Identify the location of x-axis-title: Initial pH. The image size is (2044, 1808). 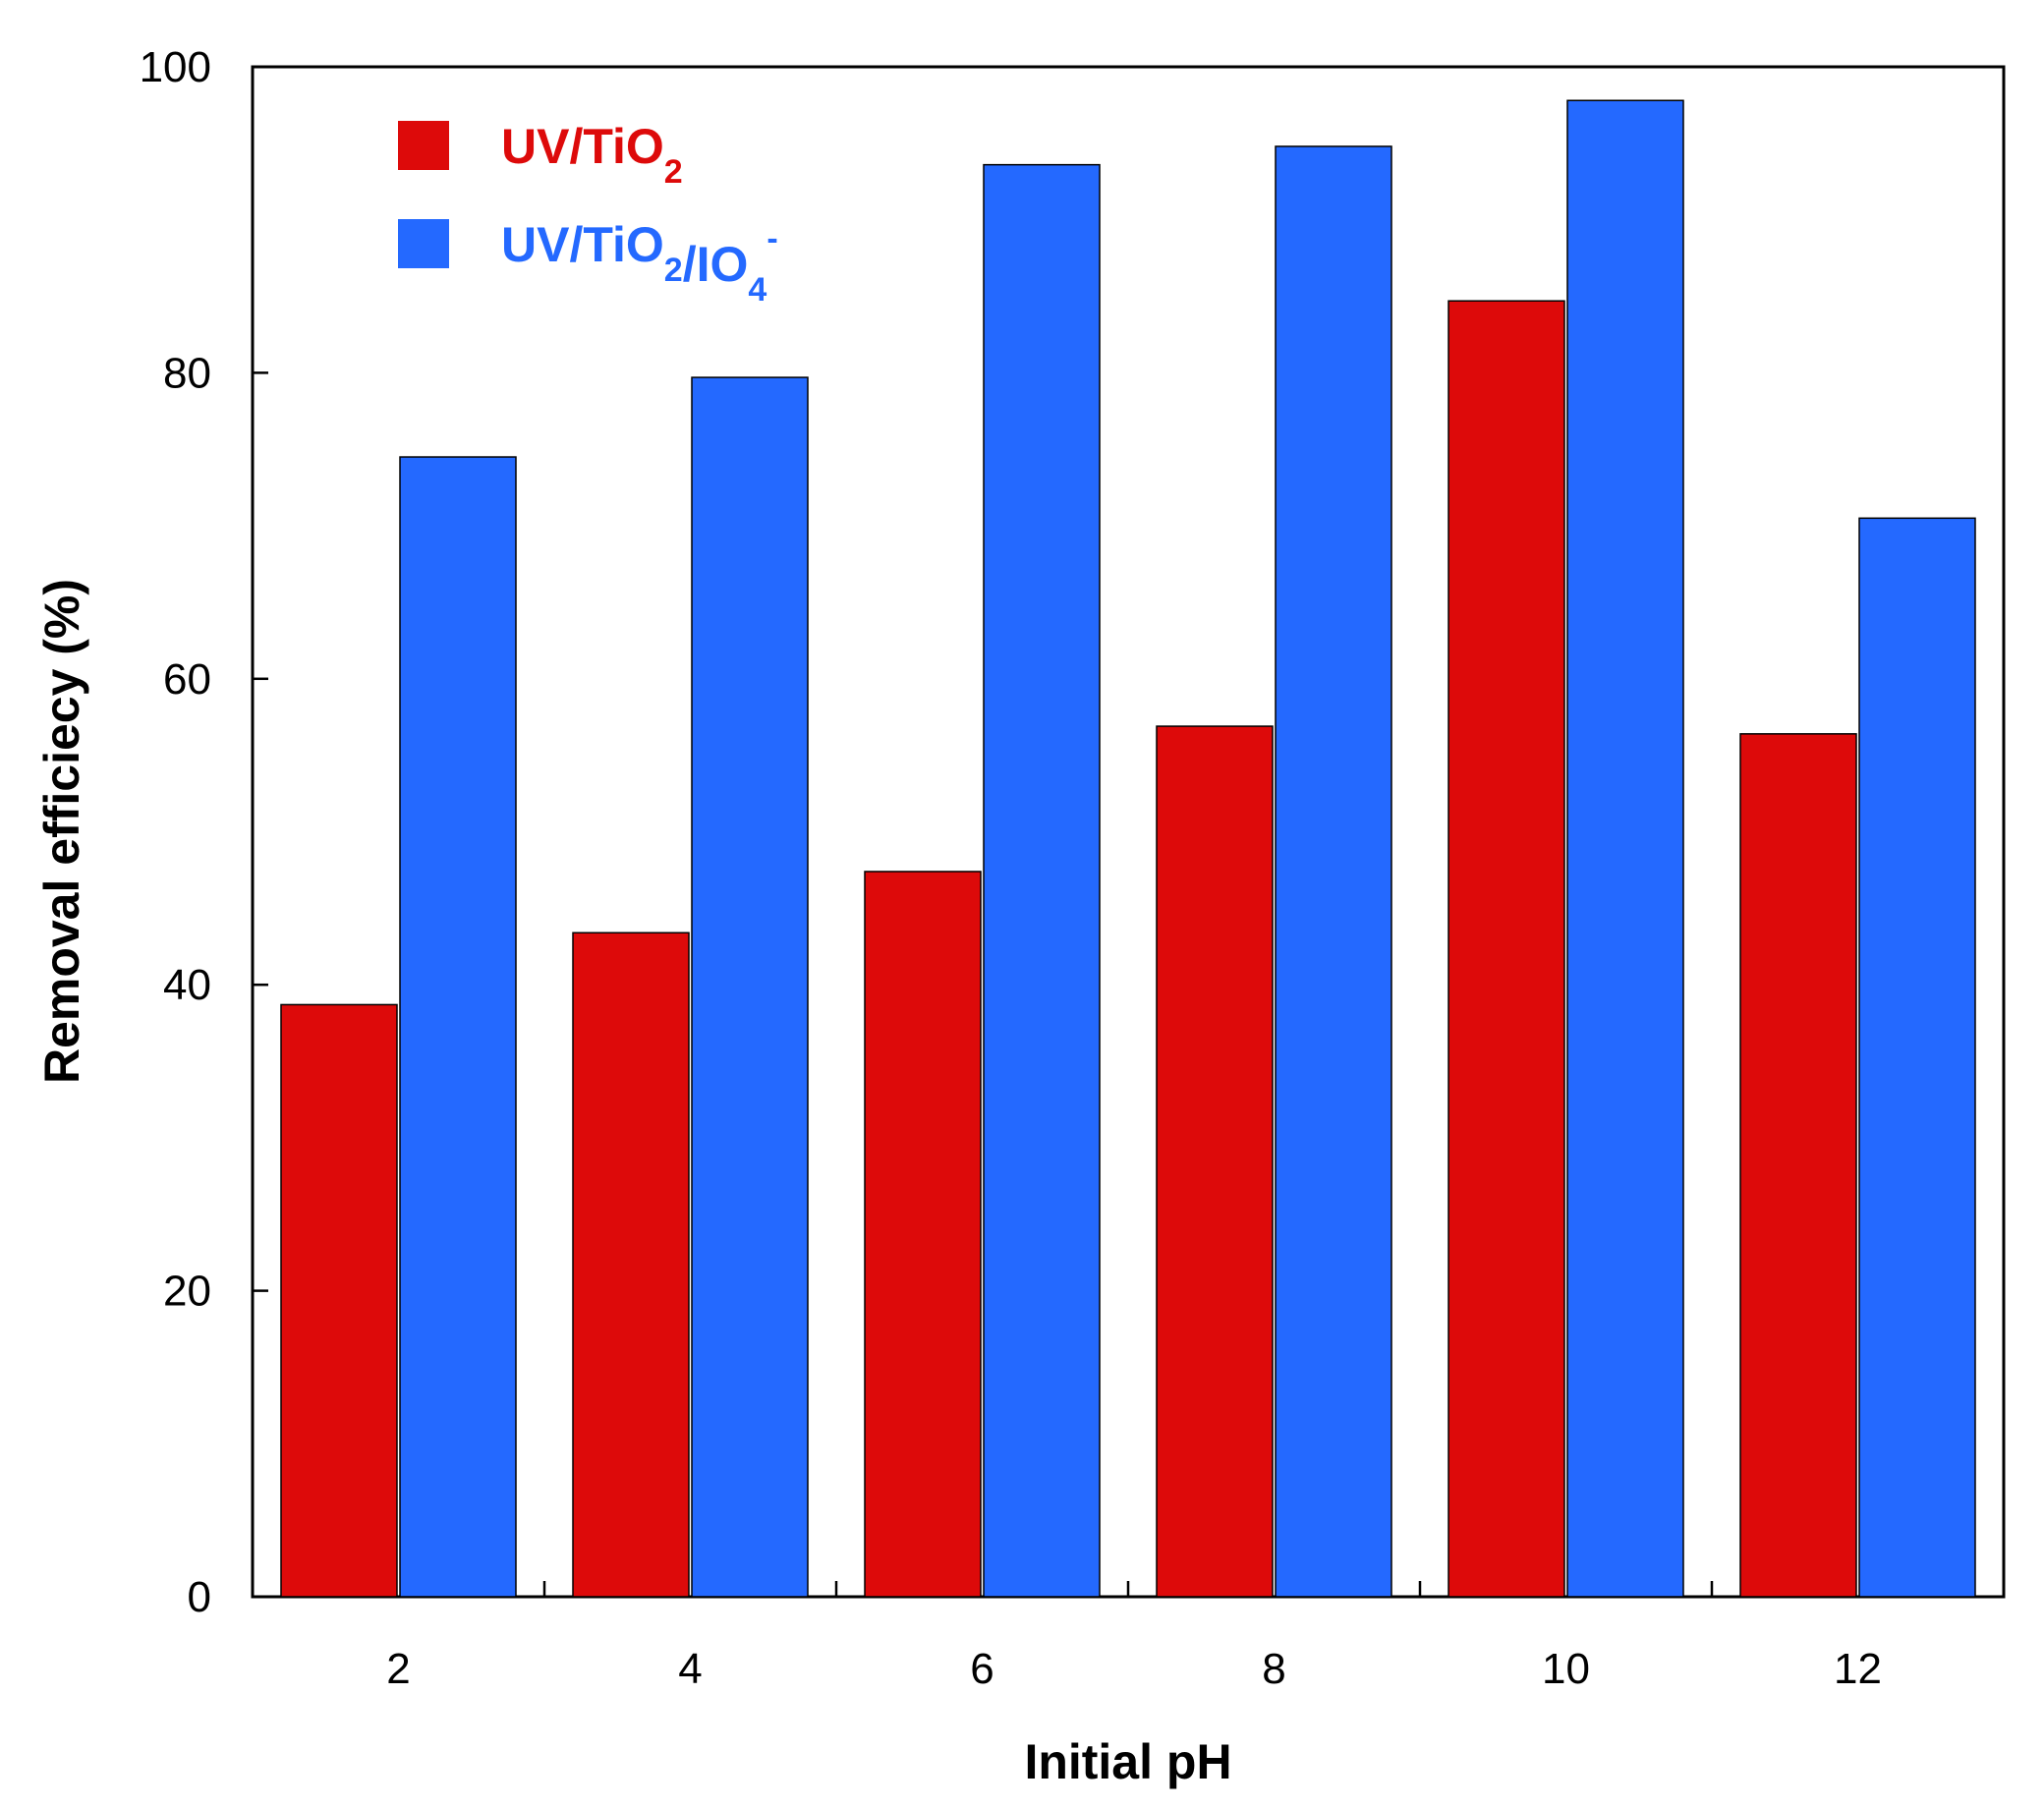
(1127, 1761).